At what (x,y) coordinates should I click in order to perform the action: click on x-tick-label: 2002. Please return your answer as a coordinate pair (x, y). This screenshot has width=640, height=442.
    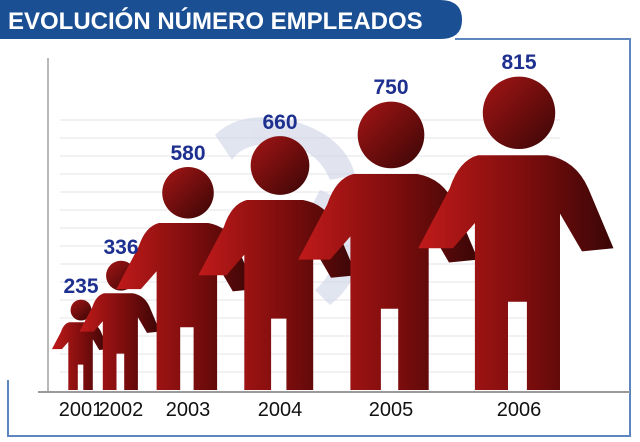
    Looking at the image, I should click on (121, 410).